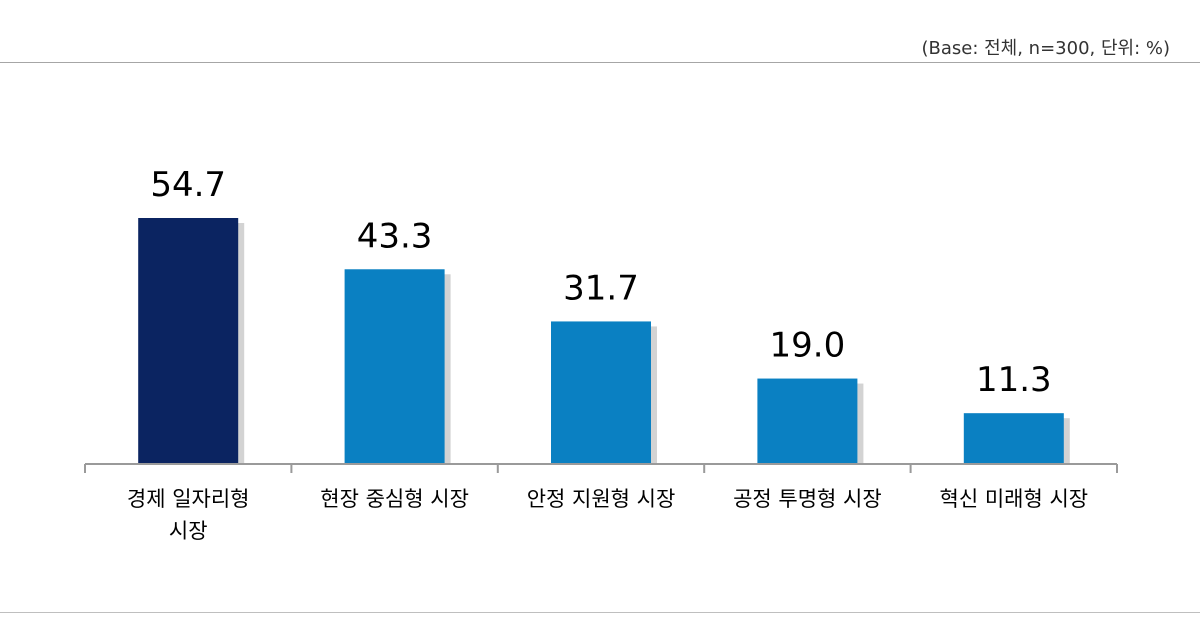 The width and height of the screenshot is (1200, 627). Describe the element at coordinates (601, 499) in the screenshot. I see `category-label: 안정 지원형 시장` at that location.